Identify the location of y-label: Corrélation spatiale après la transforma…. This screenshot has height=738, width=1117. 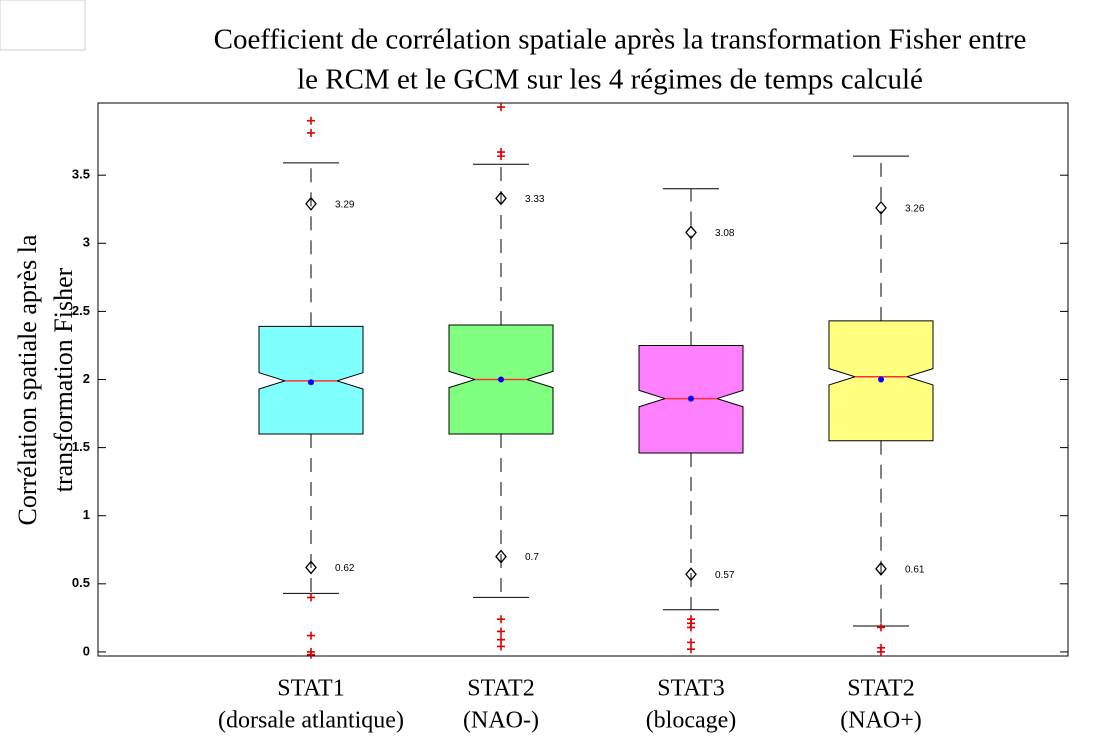
(45, 379).